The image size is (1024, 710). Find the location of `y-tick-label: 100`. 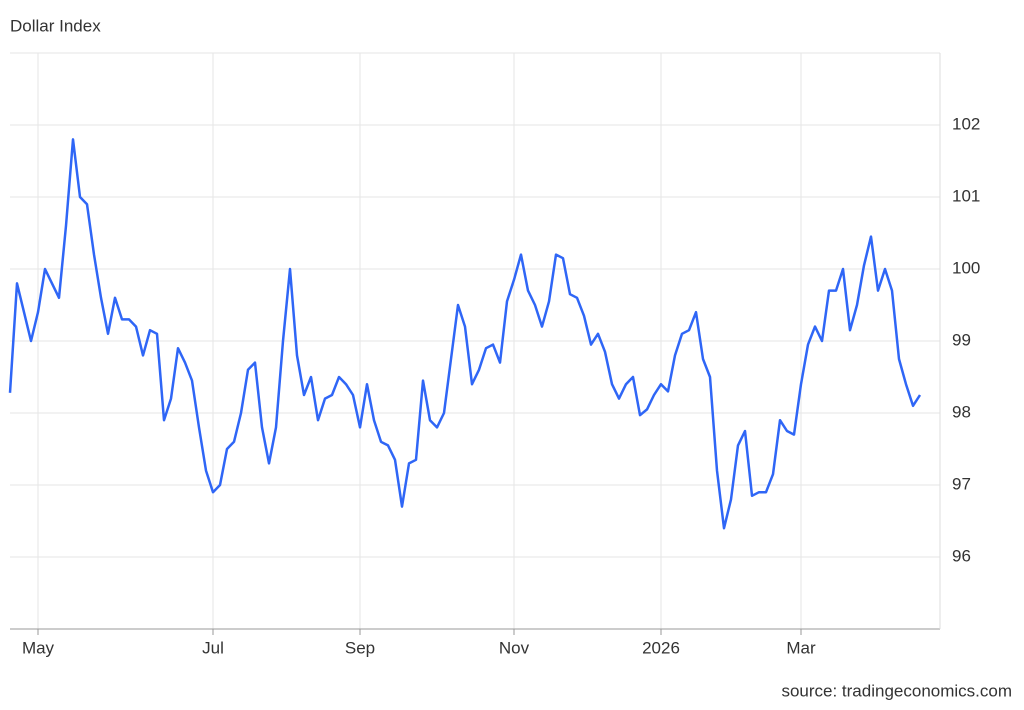

y-tick-label: 100 is located at coordinates (966, 267).